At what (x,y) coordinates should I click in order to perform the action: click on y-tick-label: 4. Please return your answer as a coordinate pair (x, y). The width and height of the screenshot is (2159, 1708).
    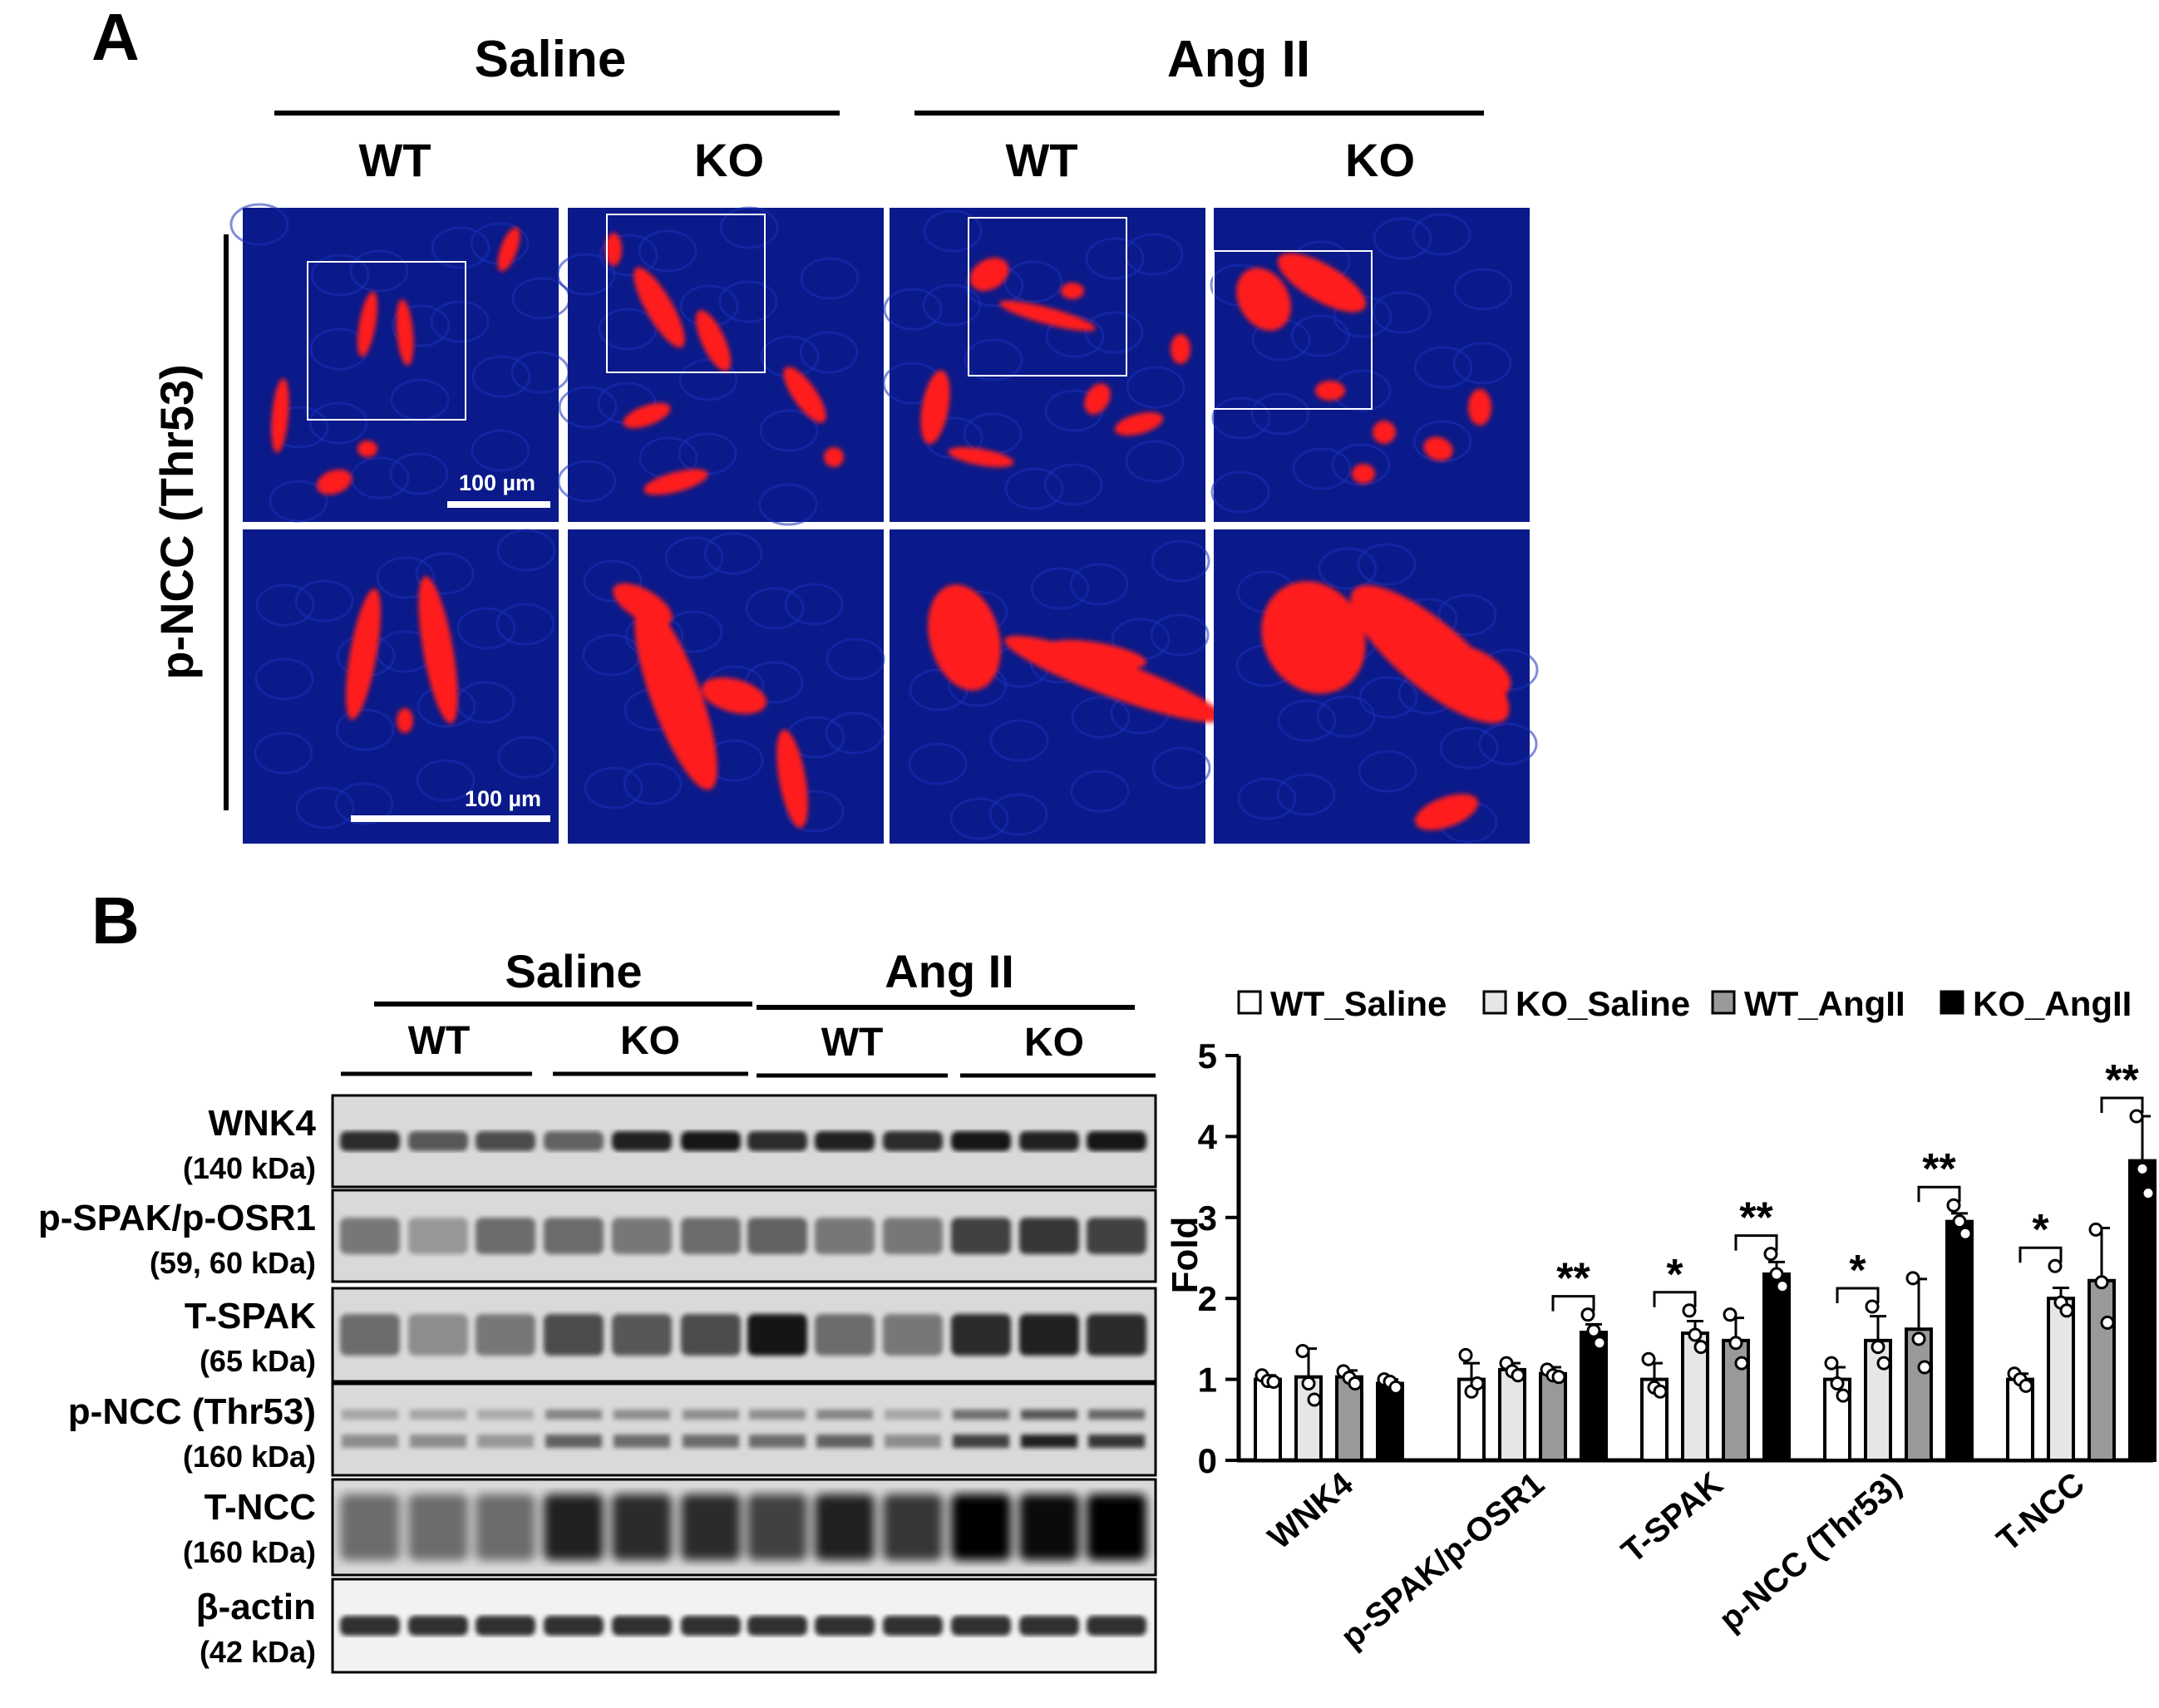
    Looking at the image, I should click on (1208, 1136).